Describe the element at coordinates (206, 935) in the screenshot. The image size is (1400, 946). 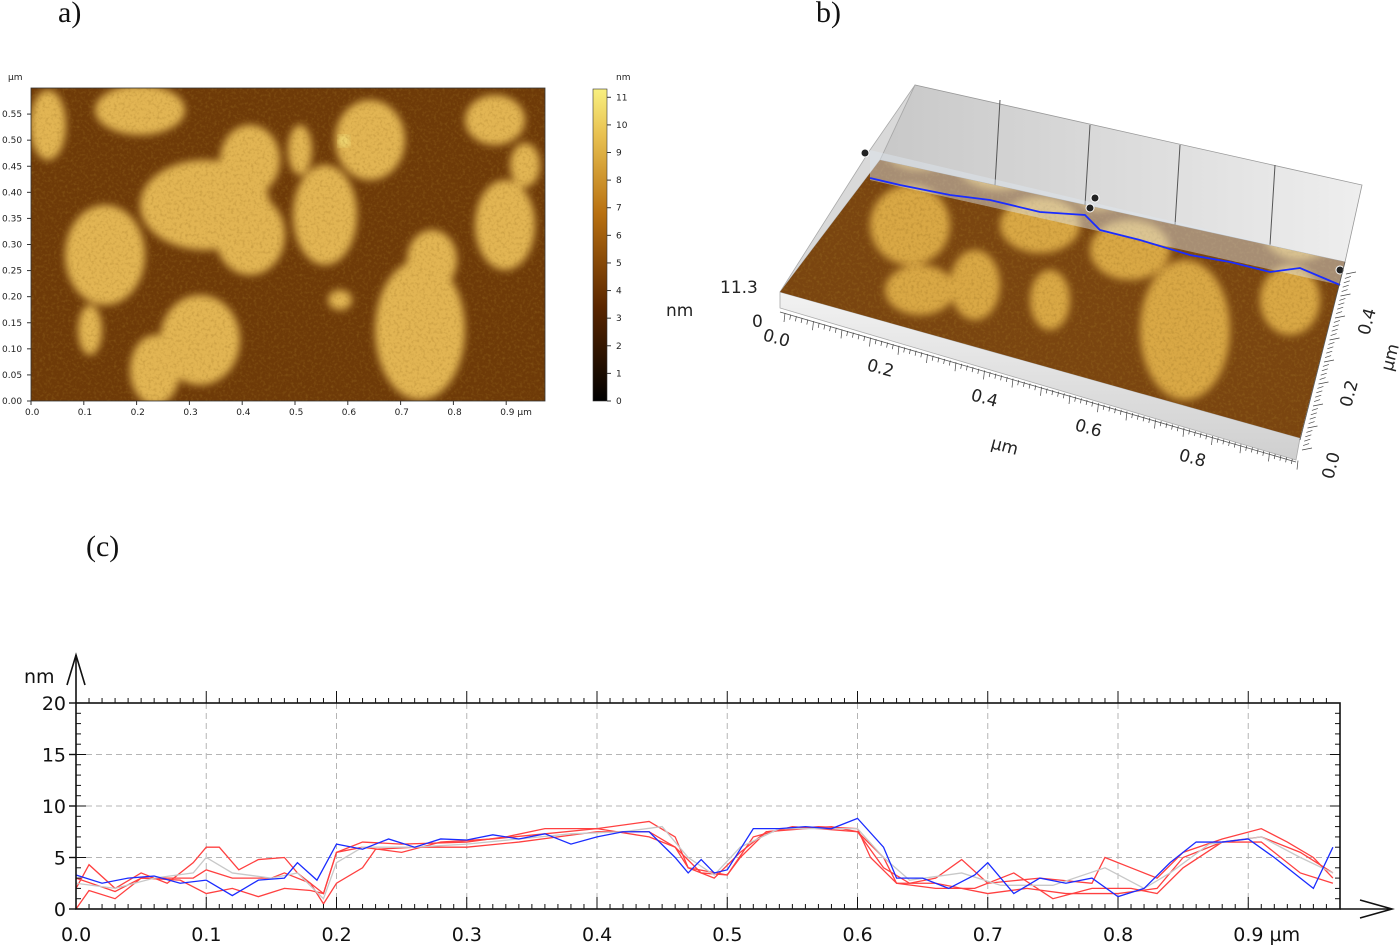
I see `x-tick-label: 0.1` at that location.